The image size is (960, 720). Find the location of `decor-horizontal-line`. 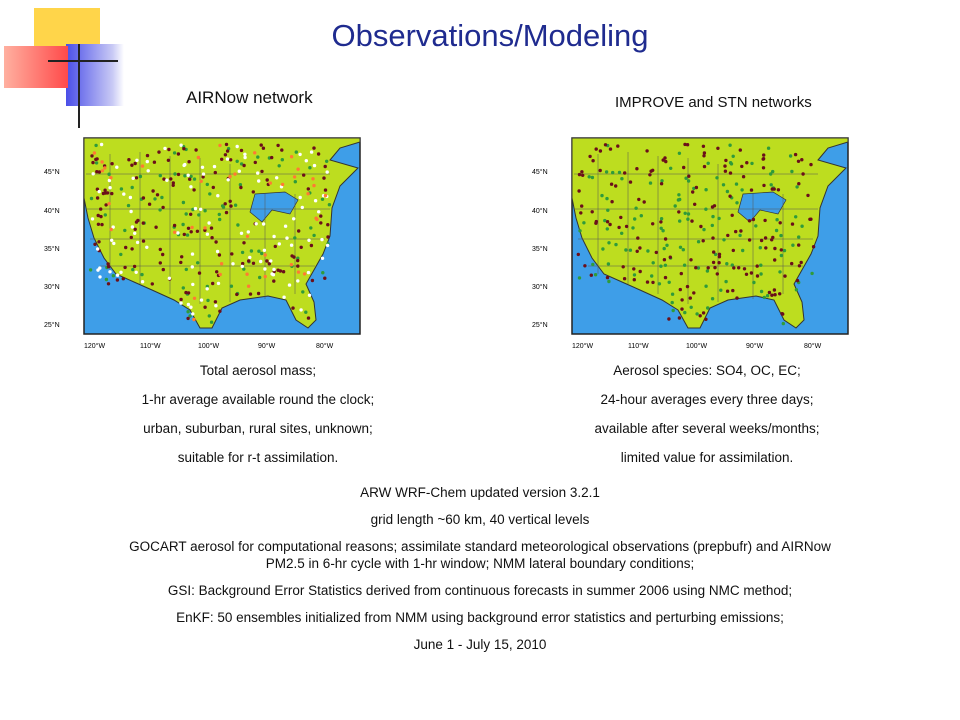

decor-horizontal-line is located at coordinates (83, 61).